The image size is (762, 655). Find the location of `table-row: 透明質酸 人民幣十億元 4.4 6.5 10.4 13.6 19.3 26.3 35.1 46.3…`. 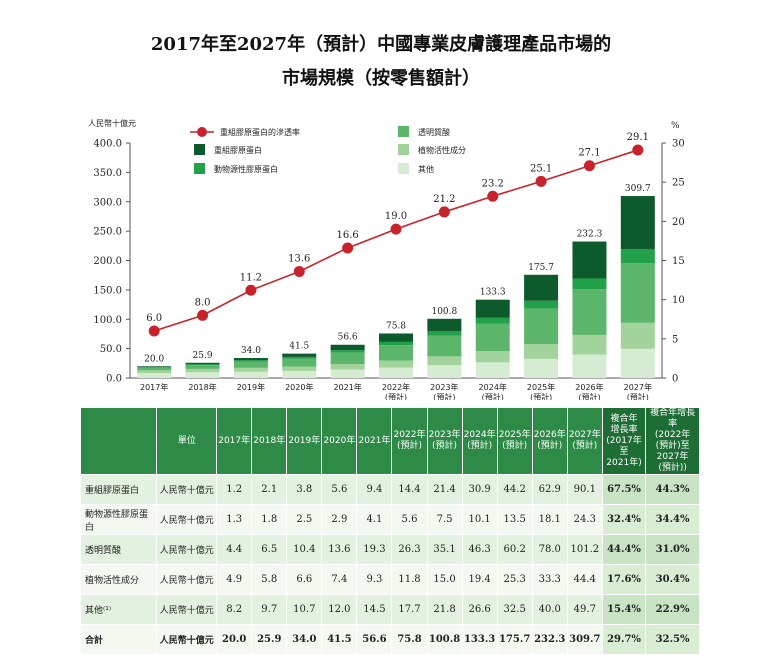

table-row: 透明質酸 人民幣十億元 4.4 6.5 10.4 13.6 19.3 26.3 35.1 46.3… is located at coordinates (389, 549).